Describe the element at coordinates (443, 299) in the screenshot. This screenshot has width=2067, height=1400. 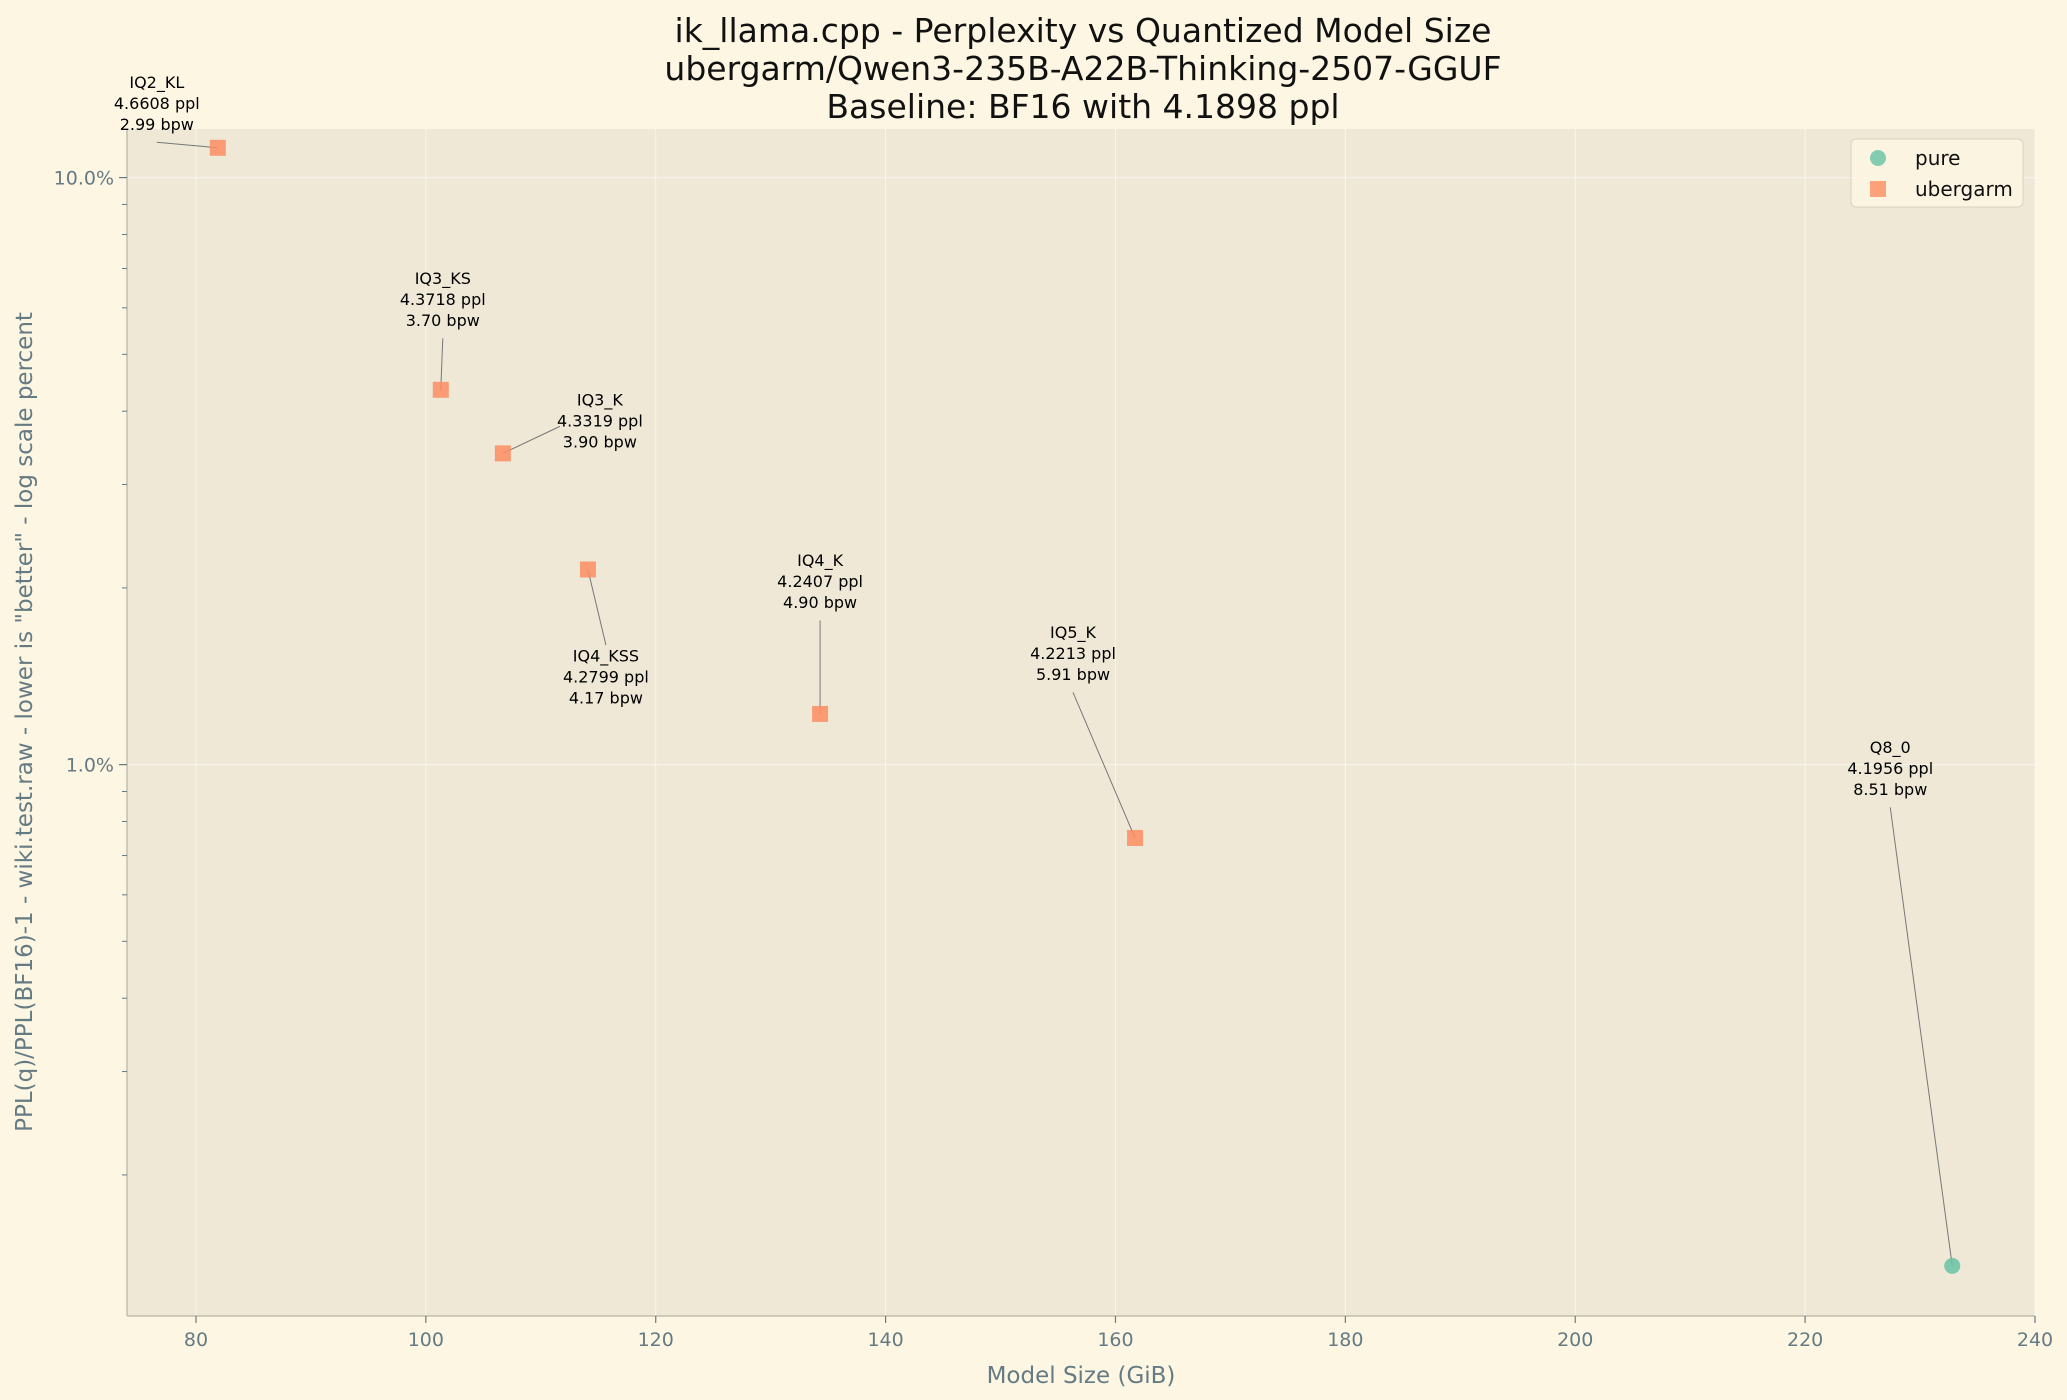
I see `annotation-label: 4.3718 ppl` at that location.